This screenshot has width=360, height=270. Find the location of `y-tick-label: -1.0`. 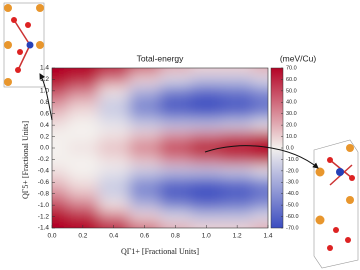

y-tick-label: -1.0 is located at coordinates (44, 205).